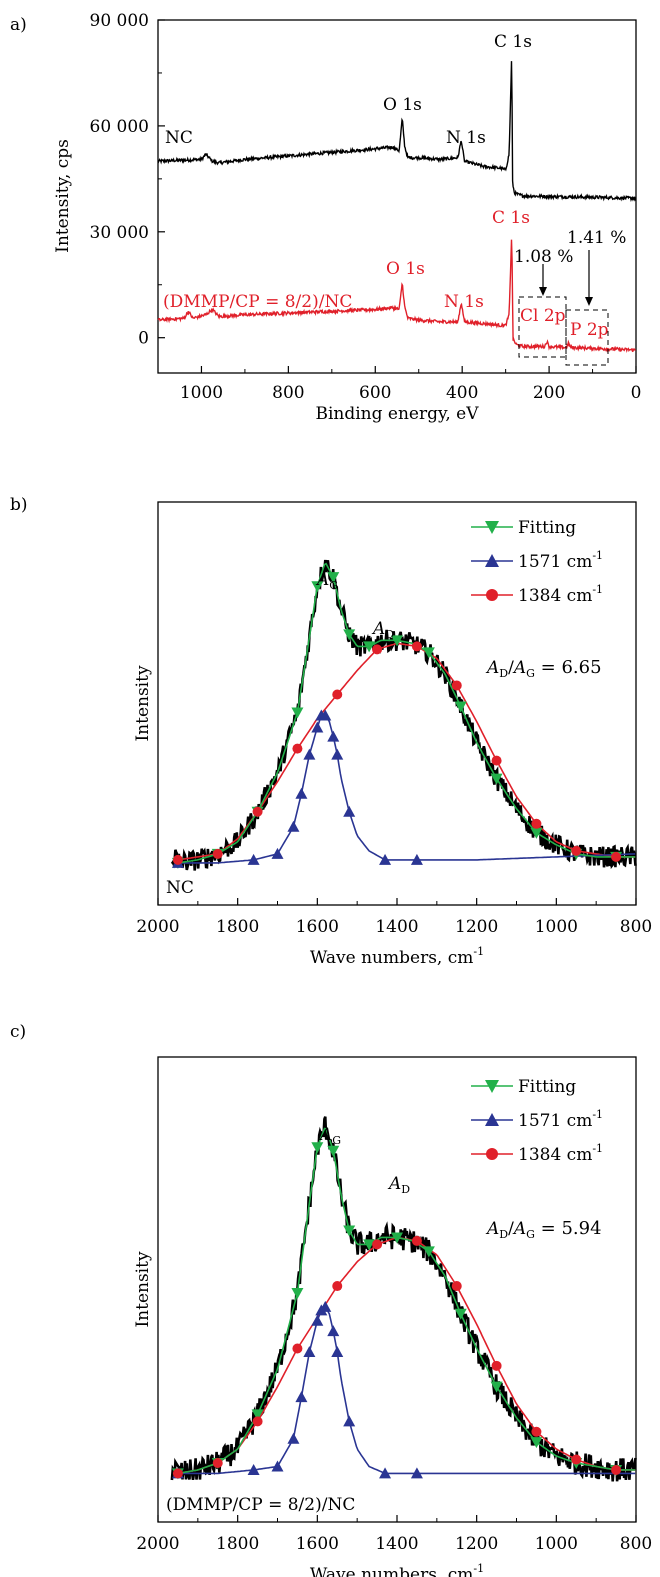 The height and width of the screenshot is (1577, 660). What do you see at coordinates (119, 127) in the screenshot?
I see `y-tick-label-a: 60 000` at bounding box center [119, 127].